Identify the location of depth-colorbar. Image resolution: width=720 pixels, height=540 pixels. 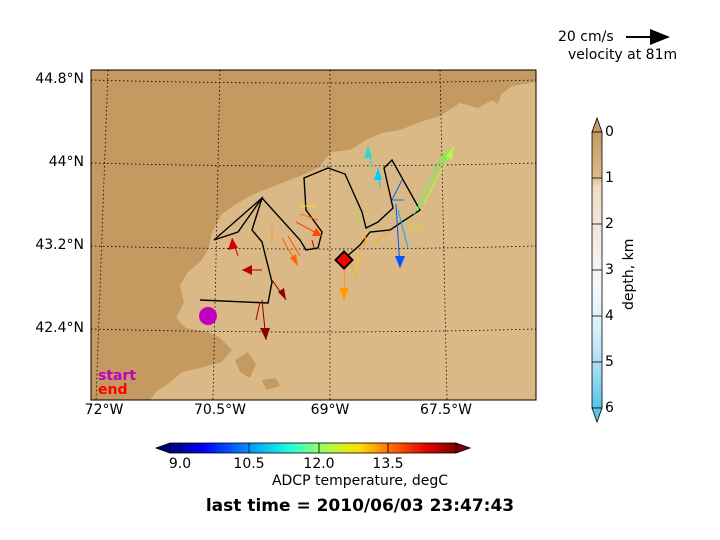
(597, 270).